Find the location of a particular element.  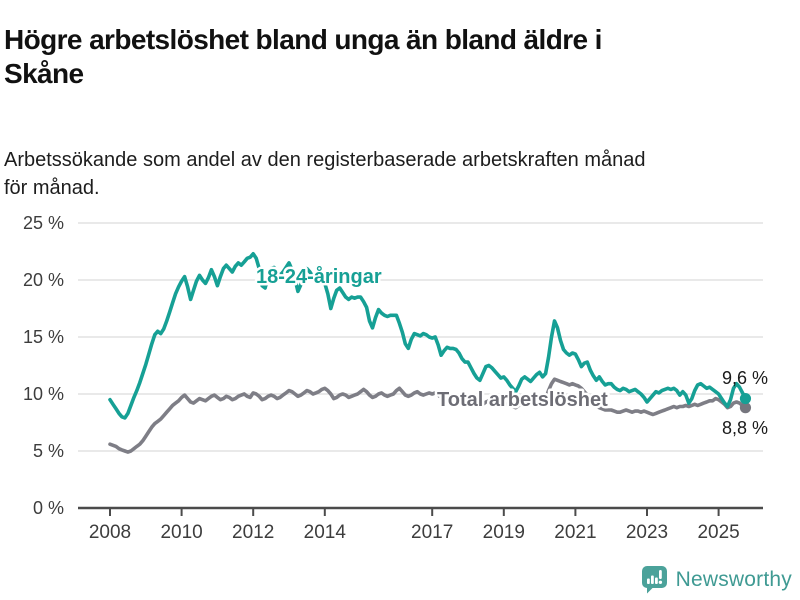

x-tick-label-2025: 2025 is located at coordinates (718, 532).